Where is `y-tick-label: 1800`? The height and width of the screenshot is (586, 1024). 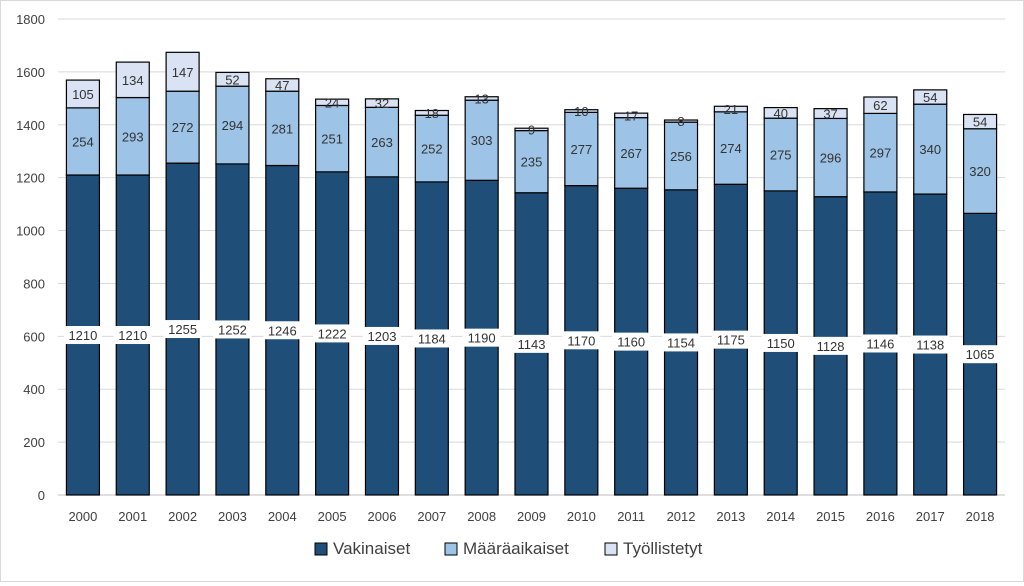
y-tick-label: 1800 is located at coordinates (30, 19).